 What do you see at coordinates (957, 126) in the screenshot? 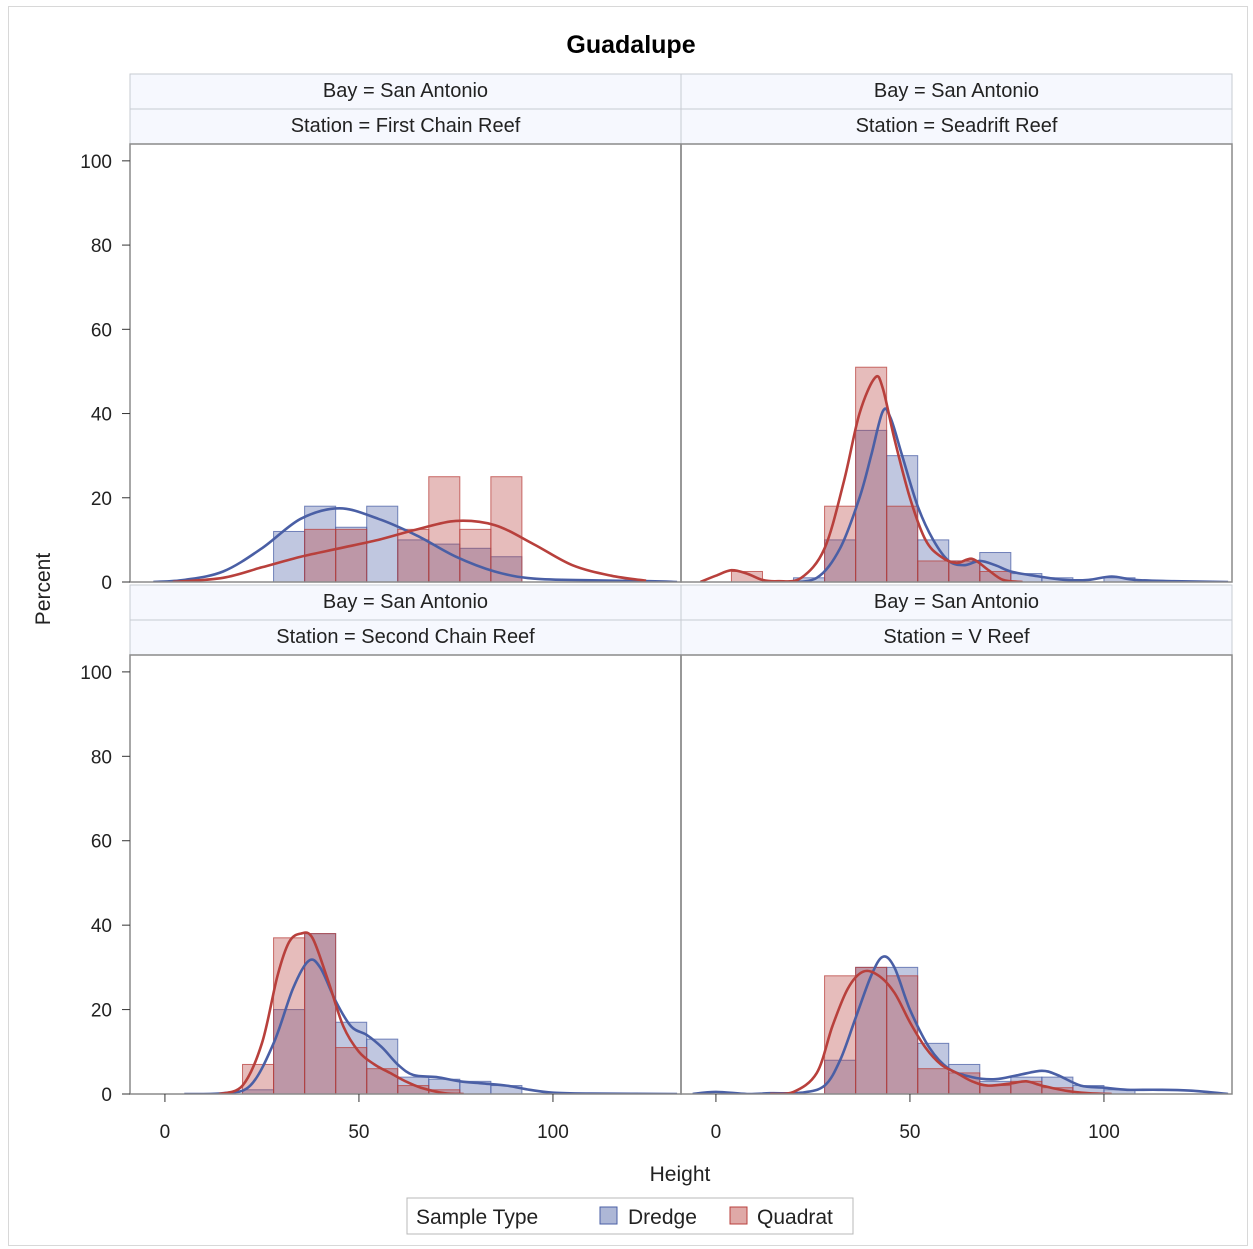
I see `strip-station-label: Station = Seadrift Reef` at bounding box center [957, 126].